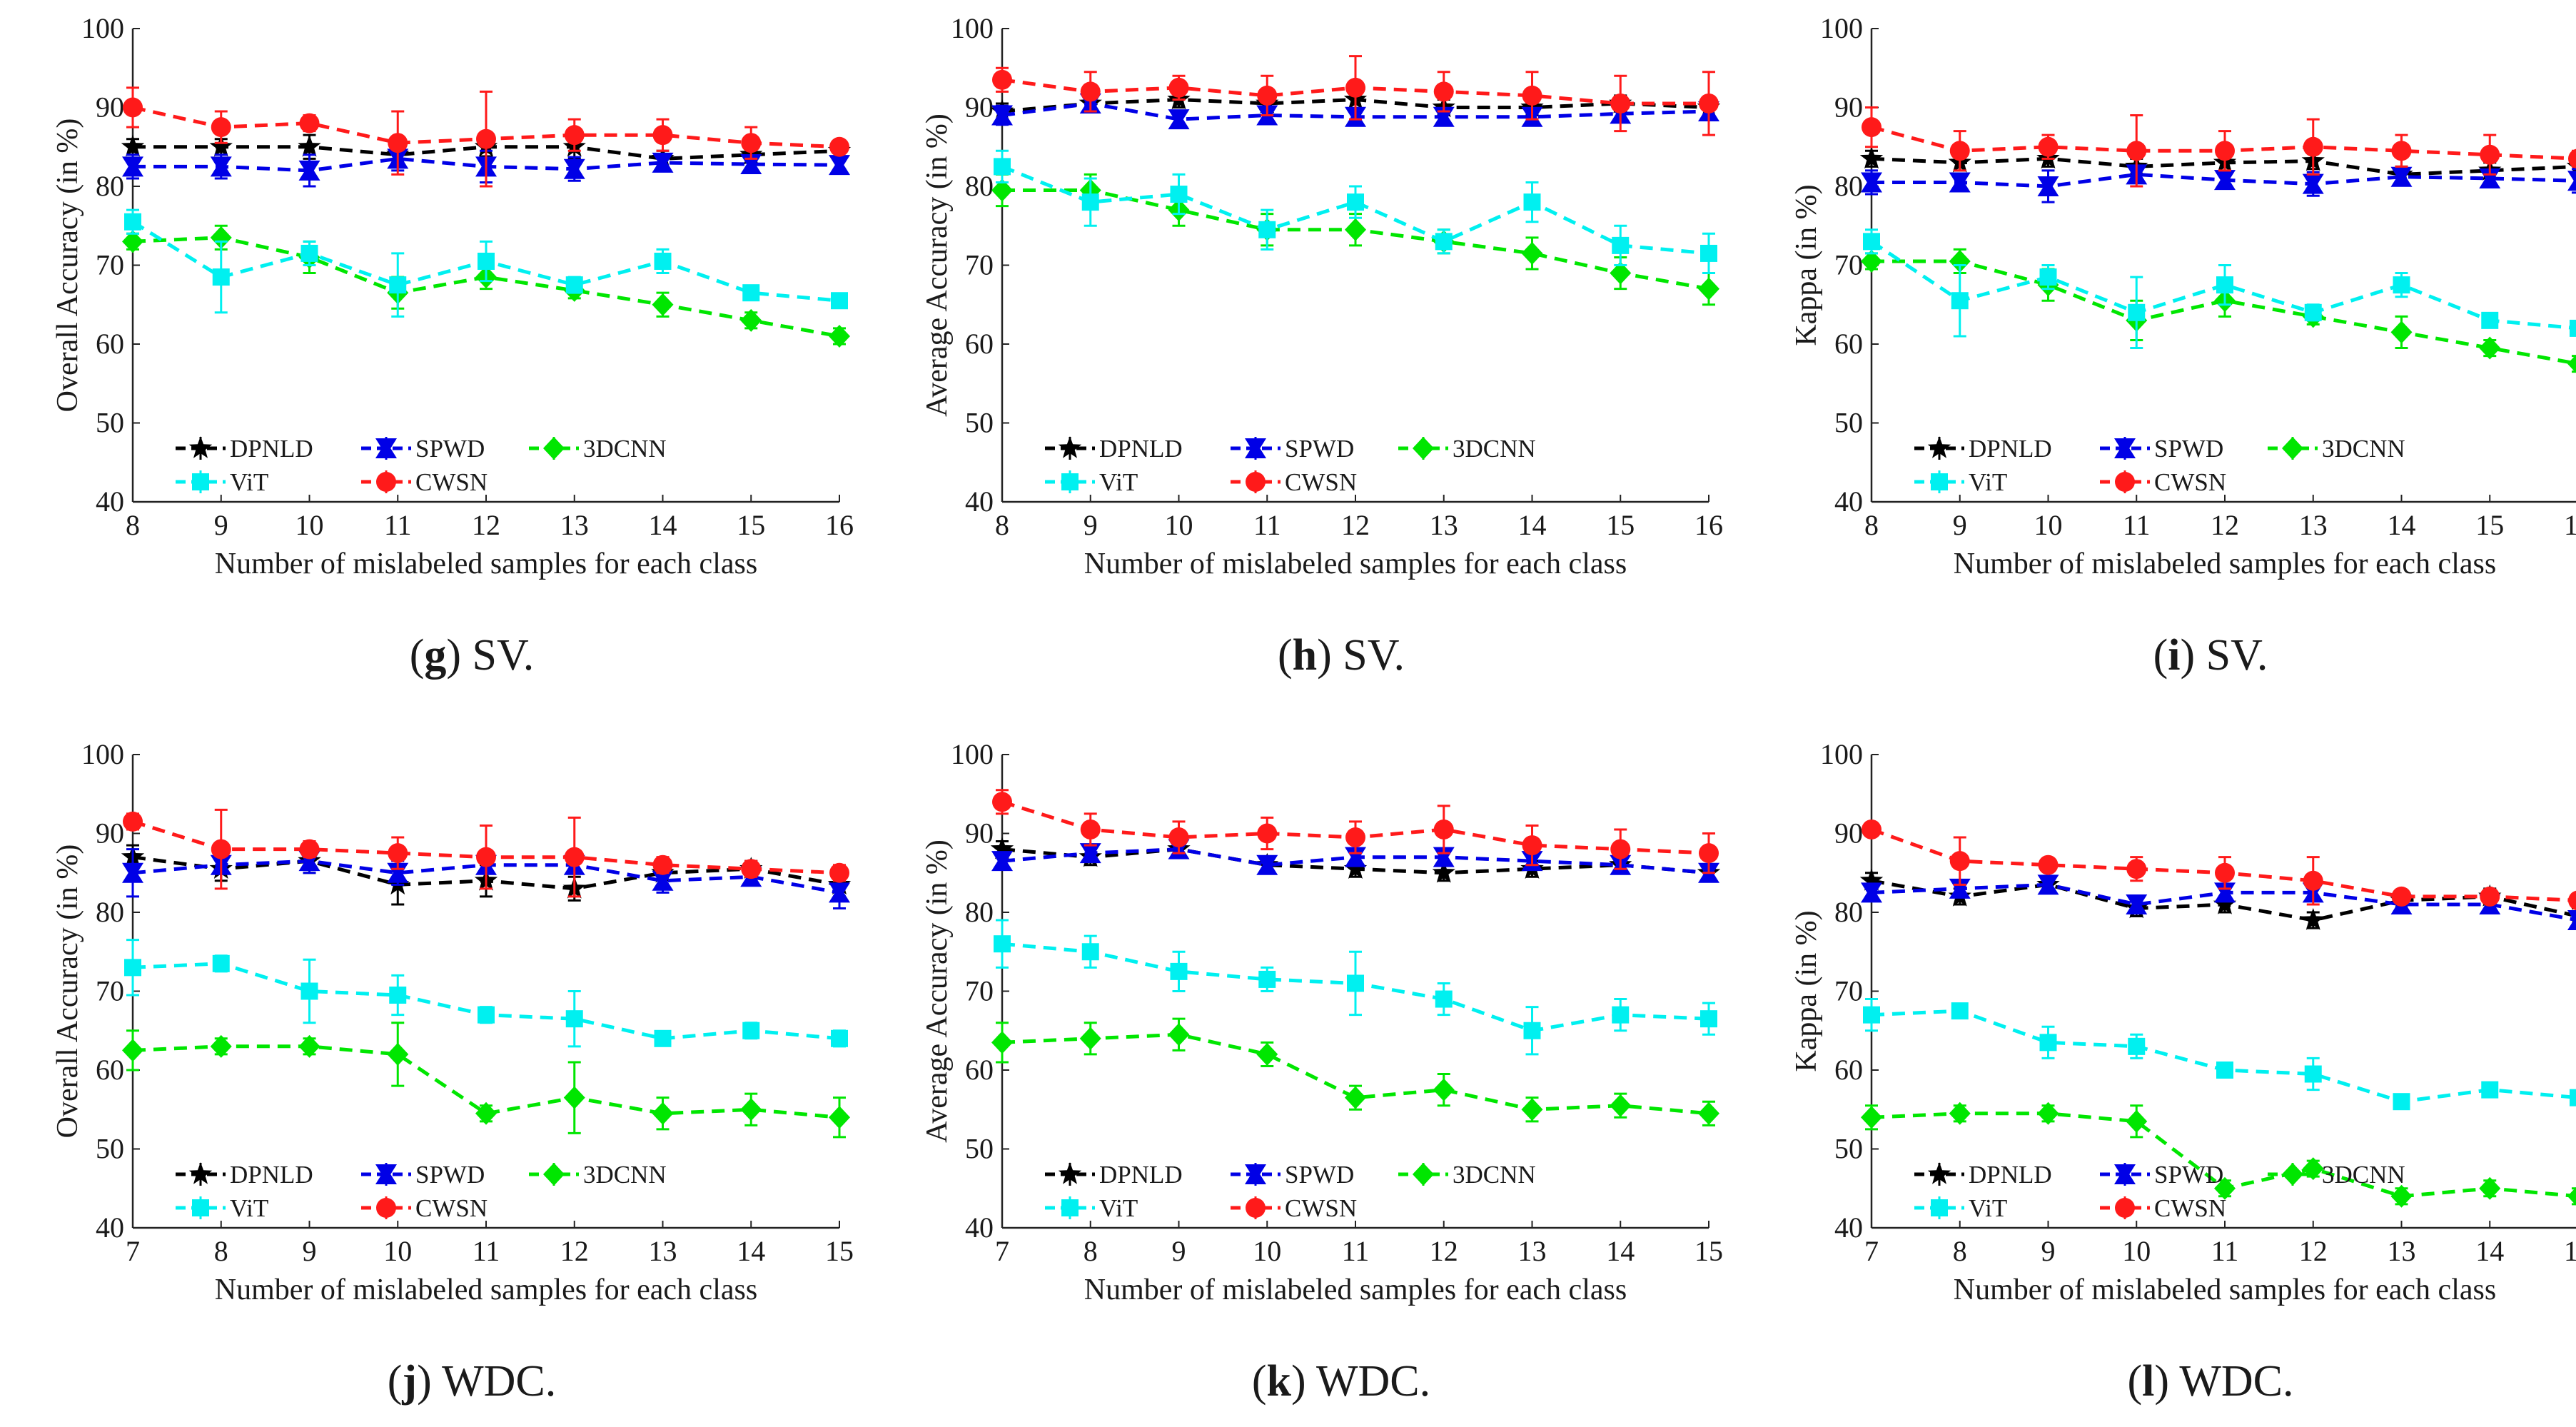  Describe the element at coordinates (435, 655) in the screenshot. I see `caption-letter: g` at that location.